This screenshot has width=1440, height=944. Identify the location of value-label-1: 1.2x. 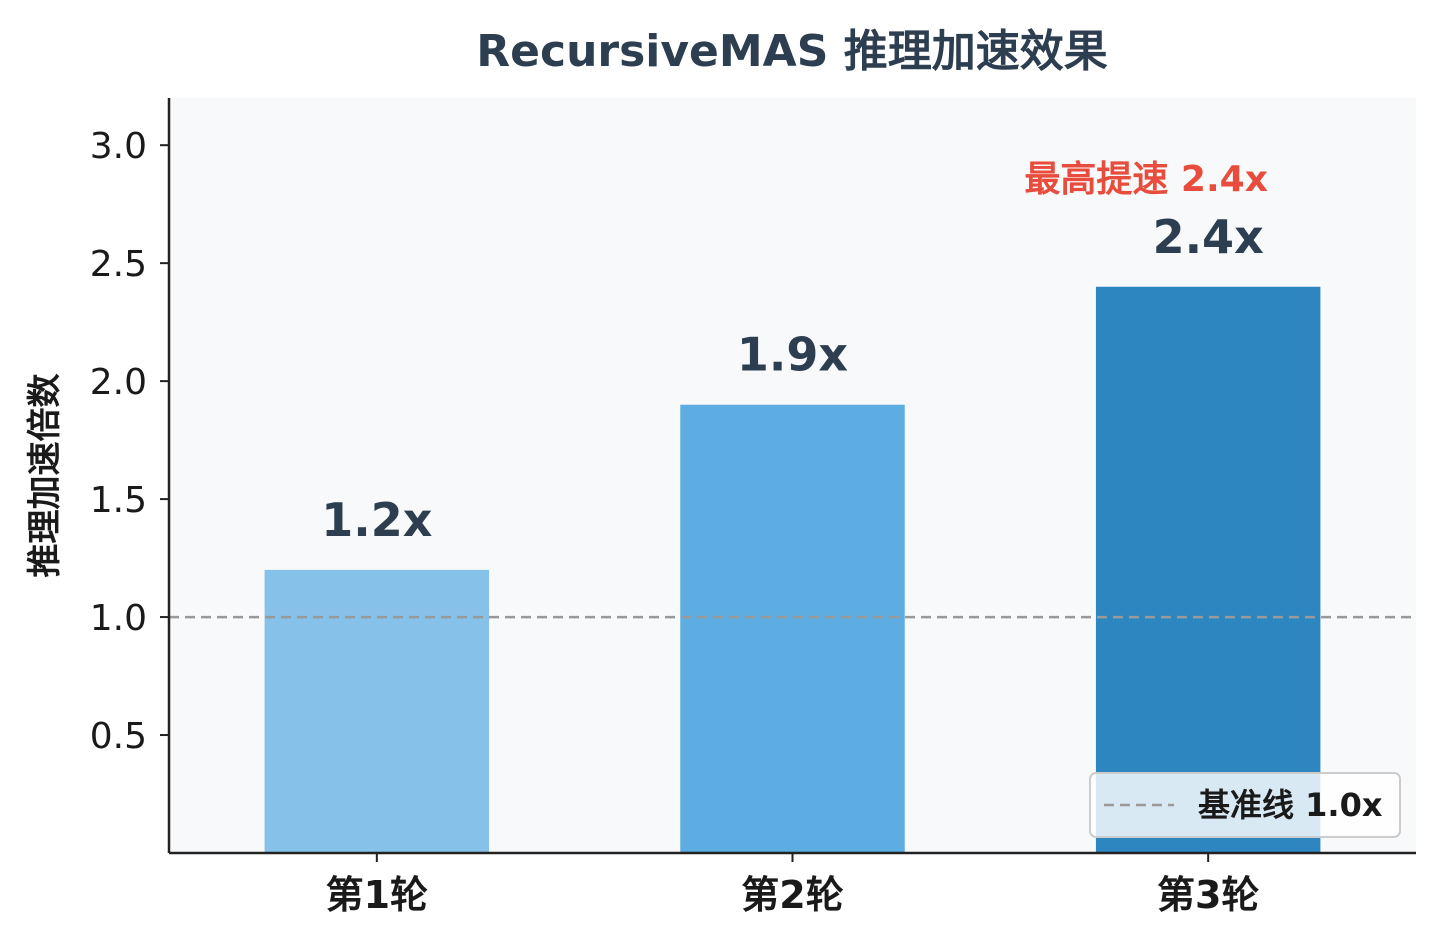
(376, 520).